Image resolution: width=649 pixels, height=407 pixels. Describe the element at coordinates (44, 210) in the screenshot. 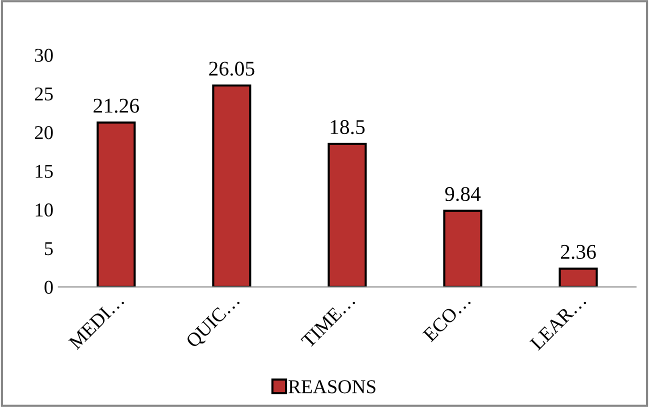

I see `y-tick-label: 10` at that location.